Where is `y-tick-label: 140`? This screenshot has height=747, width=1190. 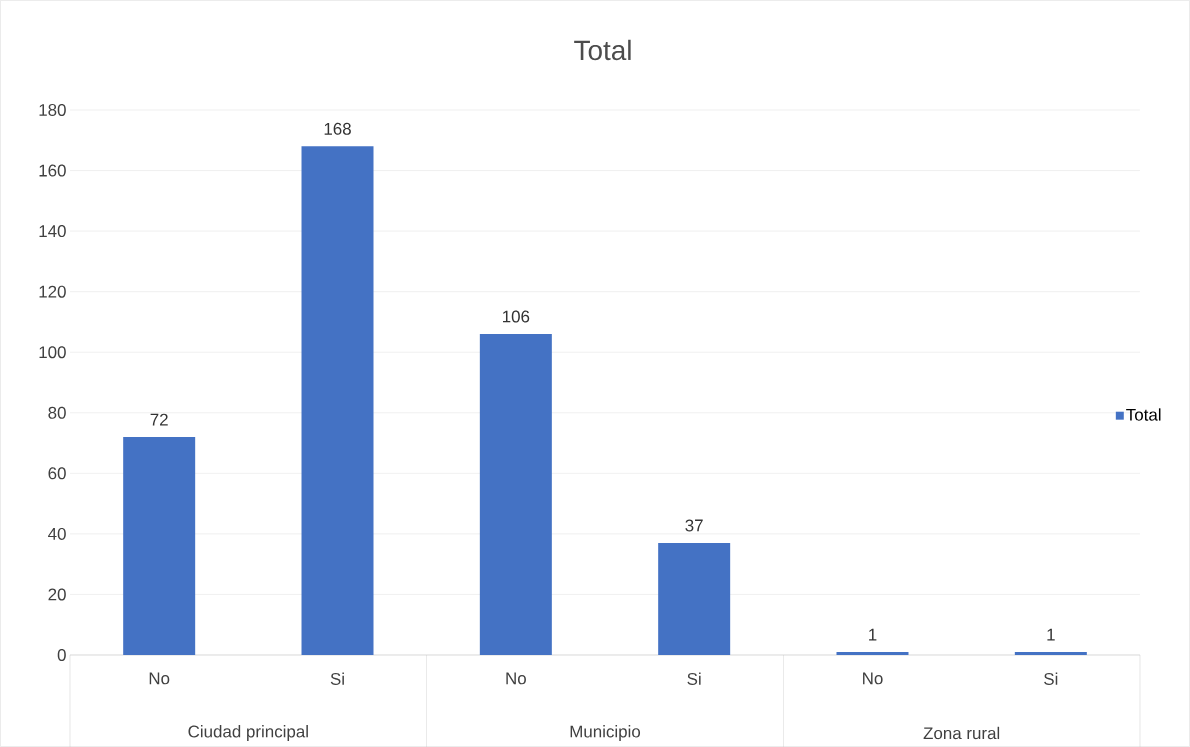 y-tick-label: 140 is located at coordinates (52, 231).